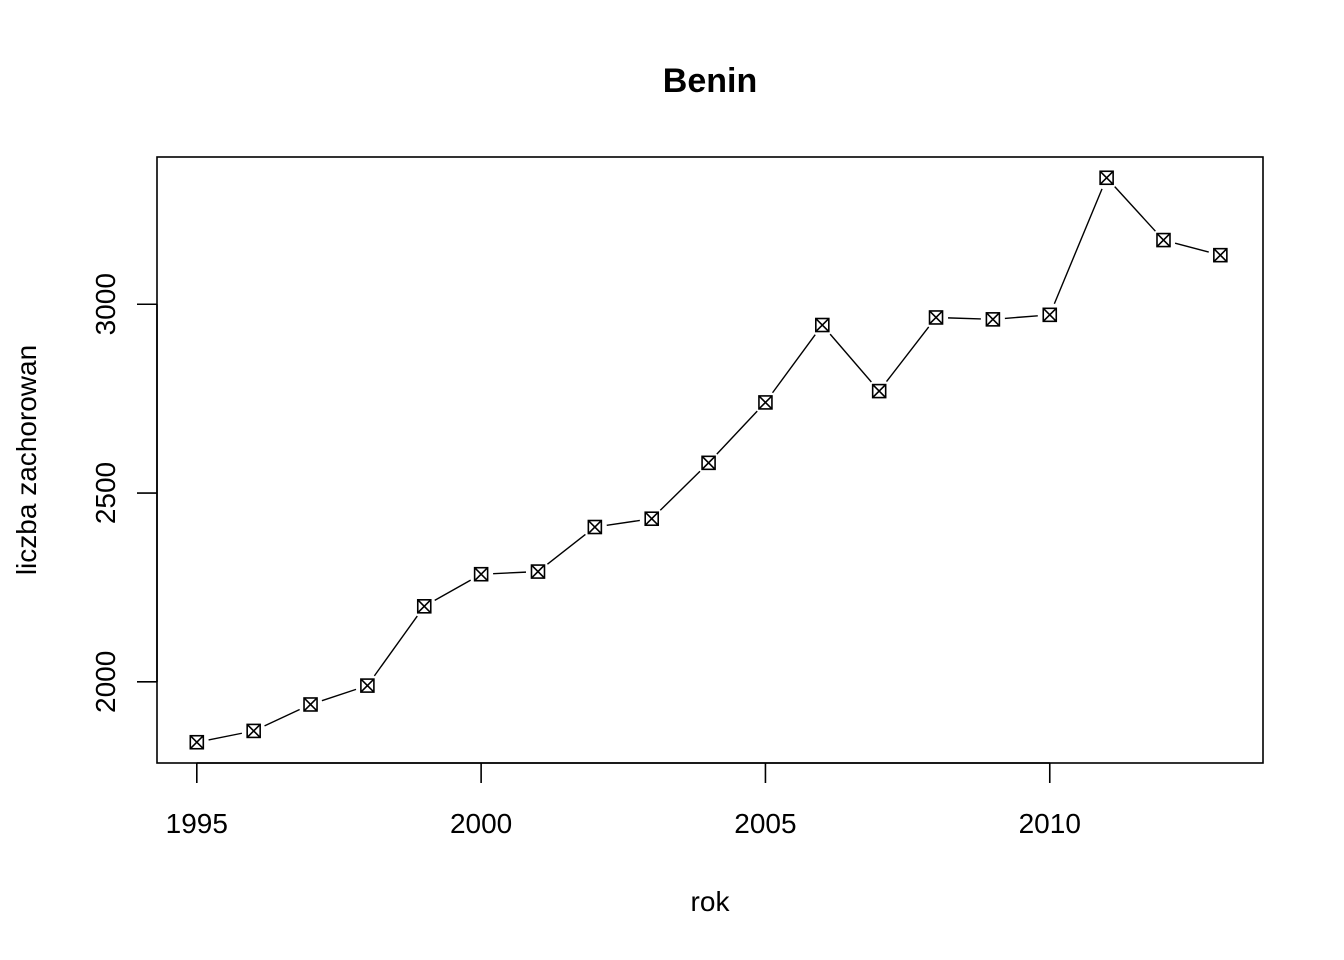 The image size is (1344, 960). What do you see at coordinates (710, 81) in the screenshot?
I see `chart-title: Benin` at bounding box center [710, 81].